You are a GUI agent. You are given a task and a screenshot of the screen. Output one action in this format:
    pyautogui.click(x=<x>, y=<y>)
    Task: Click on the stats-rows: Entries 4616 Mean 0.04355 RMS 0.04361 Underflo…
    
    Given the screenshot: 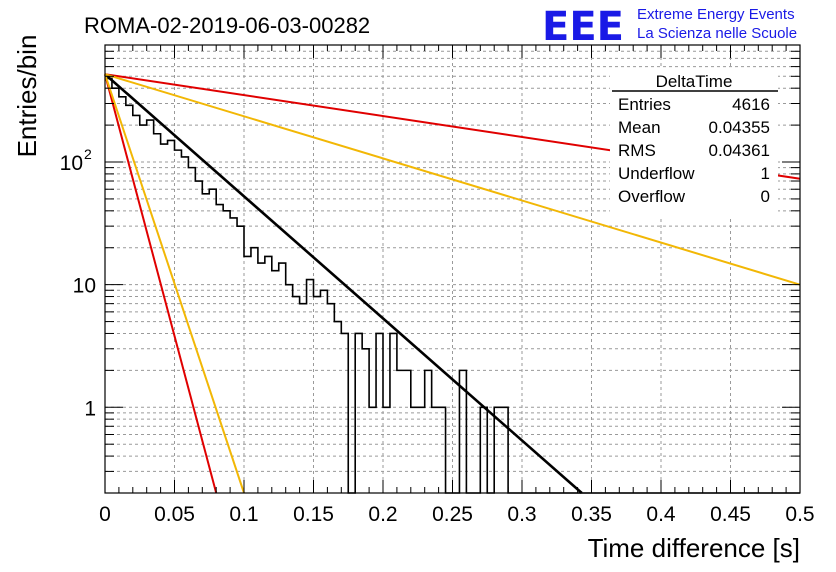 What is the action you would take?
    pyautogui.click(x=694, y=150)
    